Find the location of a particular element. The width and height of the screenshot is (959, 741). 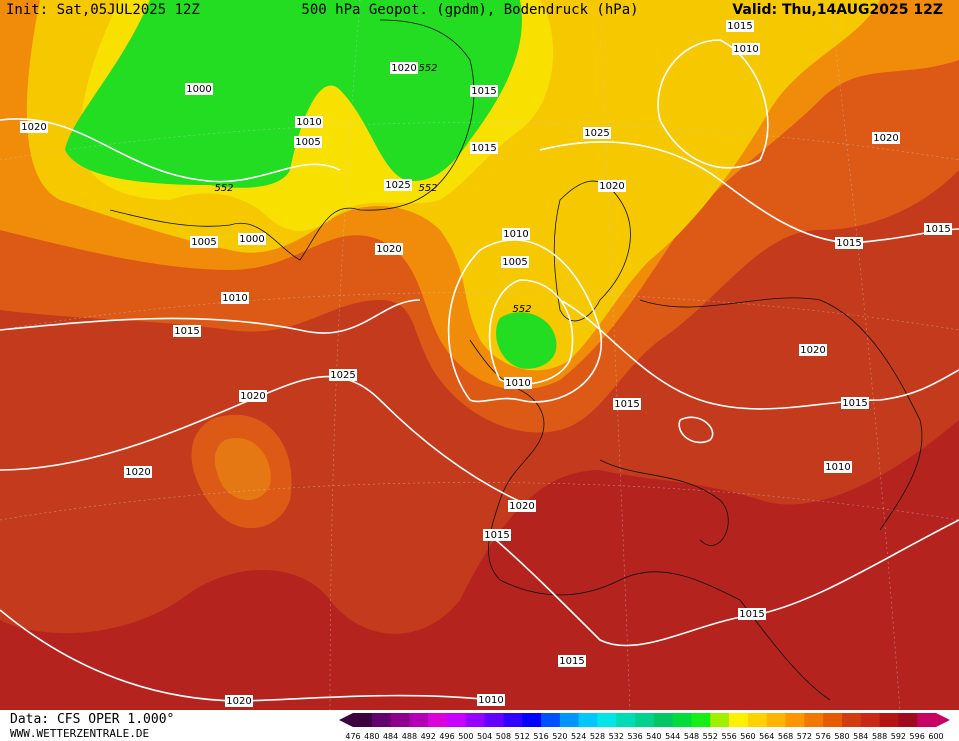

colorbar-label: 600 is located at coordinates (935, 736).